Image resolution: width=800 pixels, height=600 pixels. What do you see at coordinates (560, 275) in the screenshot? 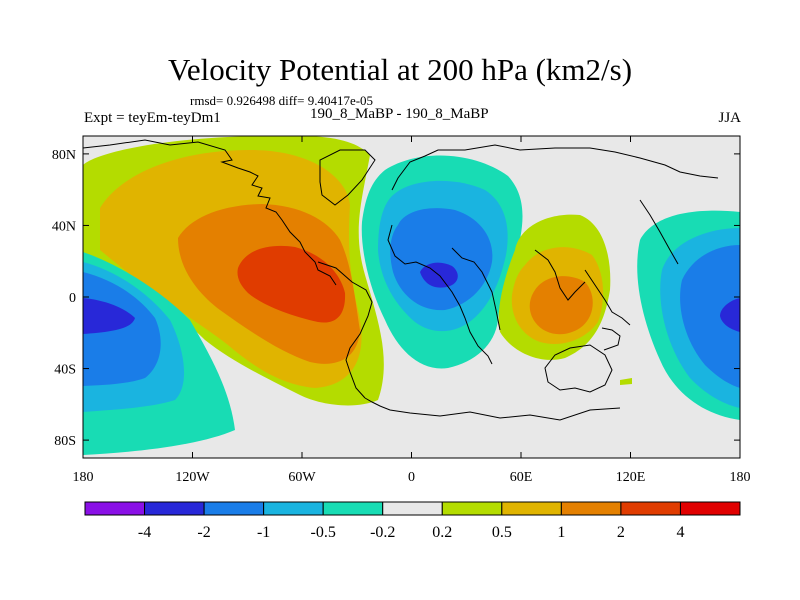
I see `coast-india` at bounding box center [560, 275].